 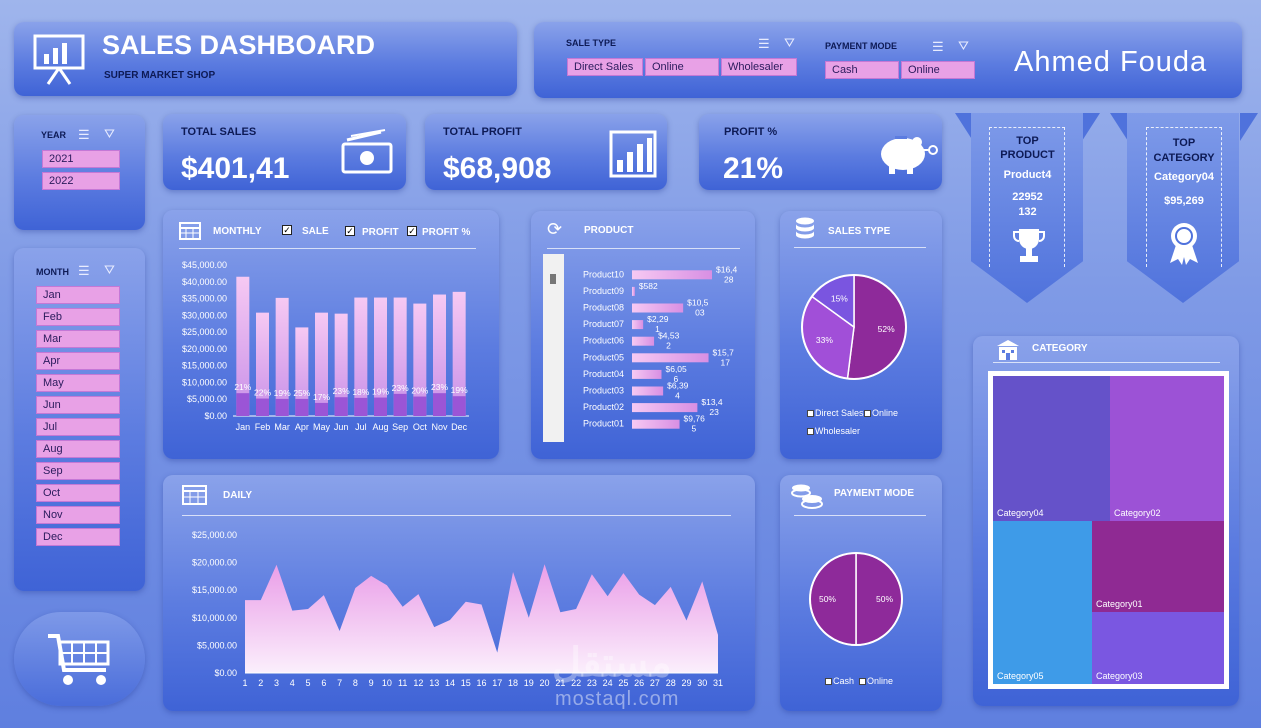 I want to click on month-dec: Dec, so click(x=78, y=537).